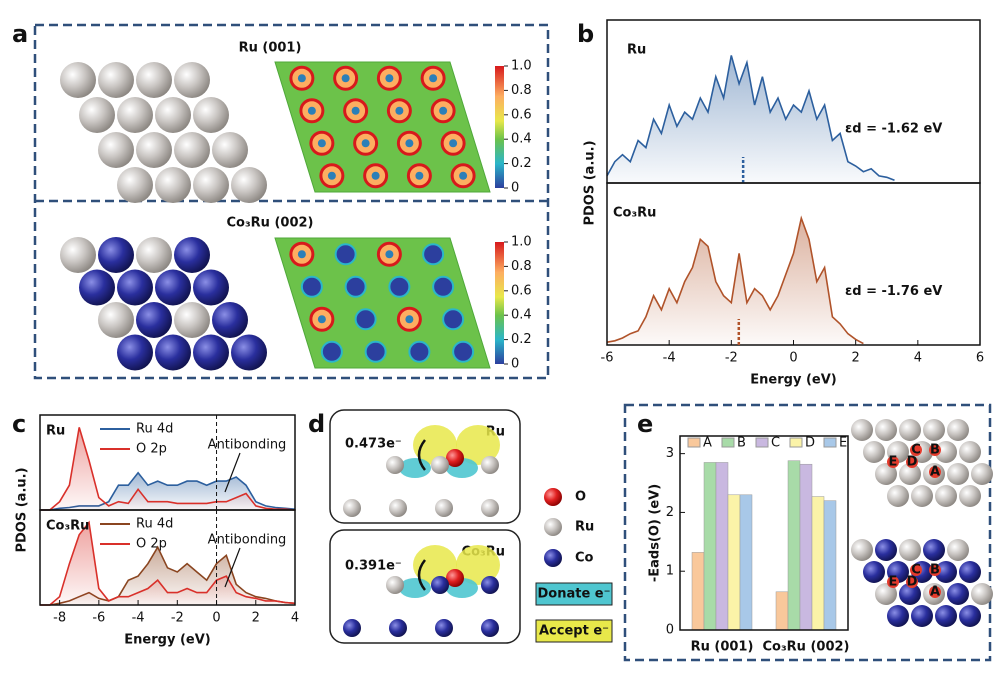 This screenshot has width=1005, height=675. I want to click on area-fill, so click(751, 119).